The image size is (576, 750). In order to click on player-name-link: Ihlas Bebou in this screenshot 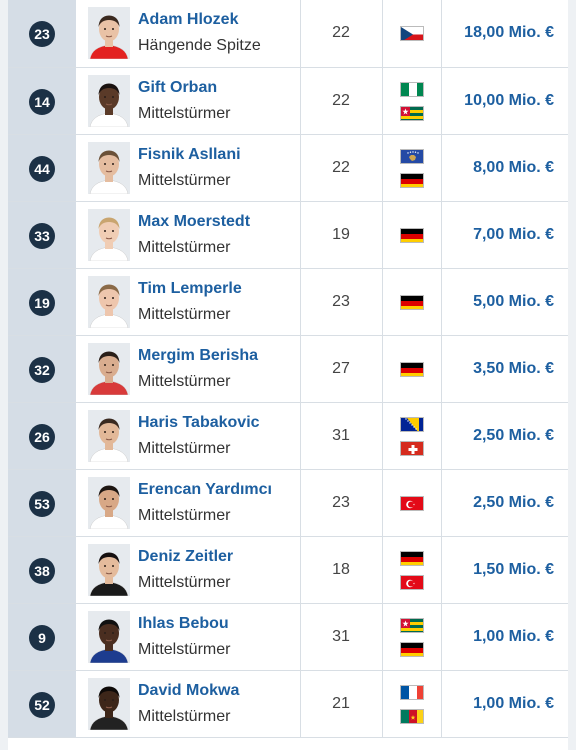, I will do `click(183, 623)`.